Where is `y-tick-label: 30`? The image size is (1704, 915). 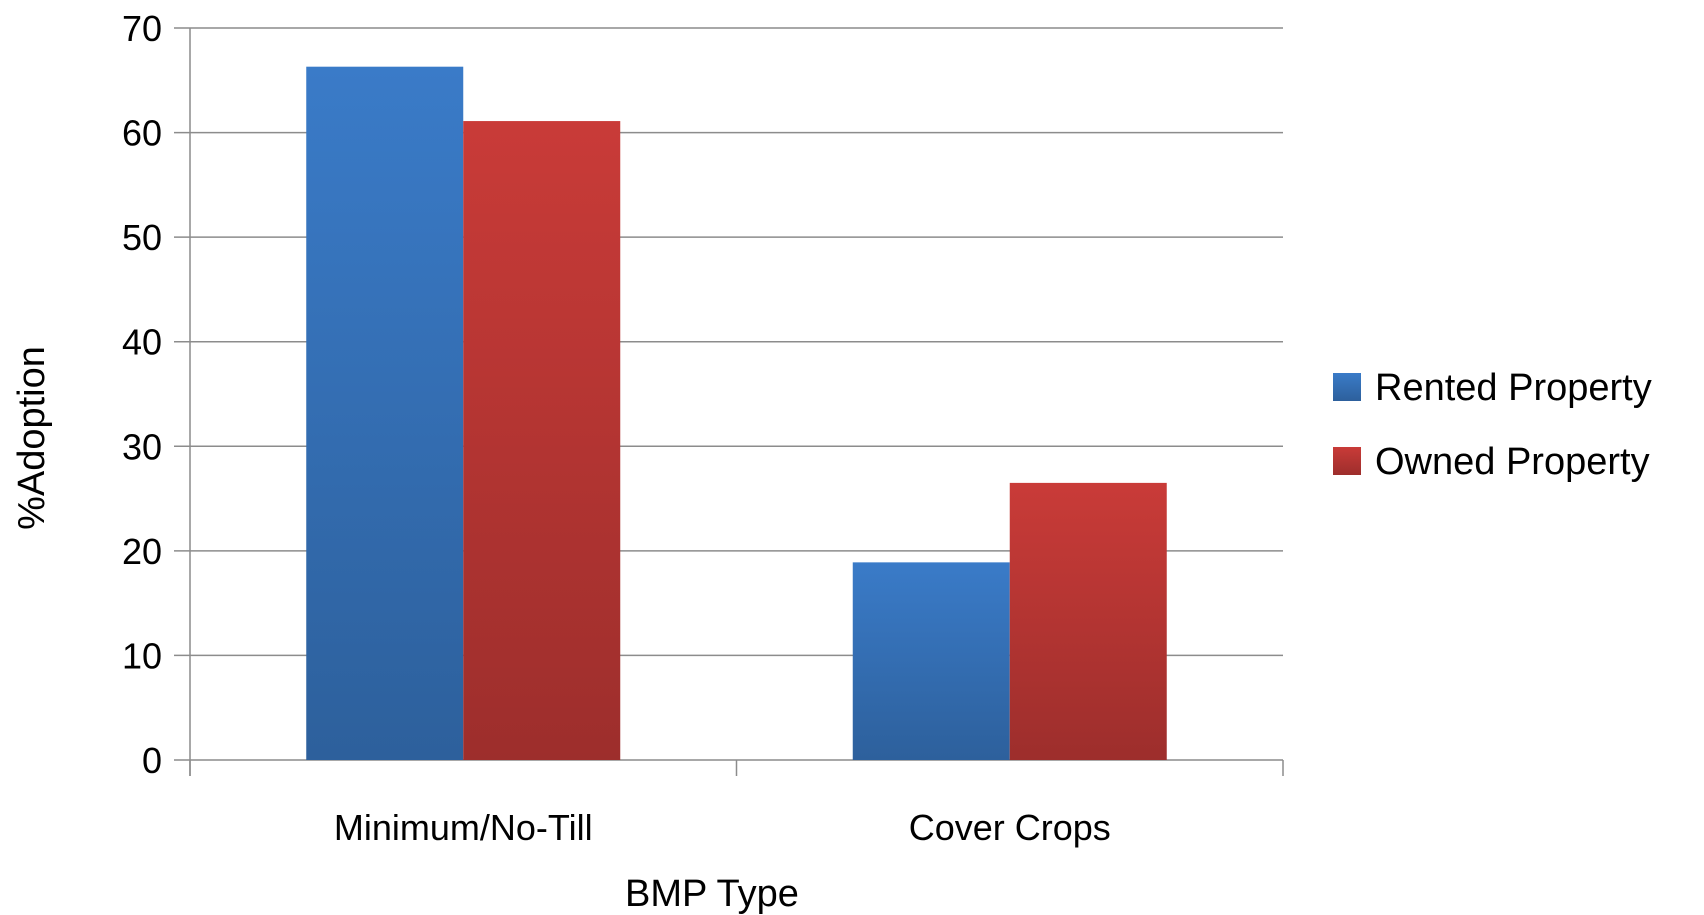
y-tick-label: 30 is located at coordinates (142, 446).